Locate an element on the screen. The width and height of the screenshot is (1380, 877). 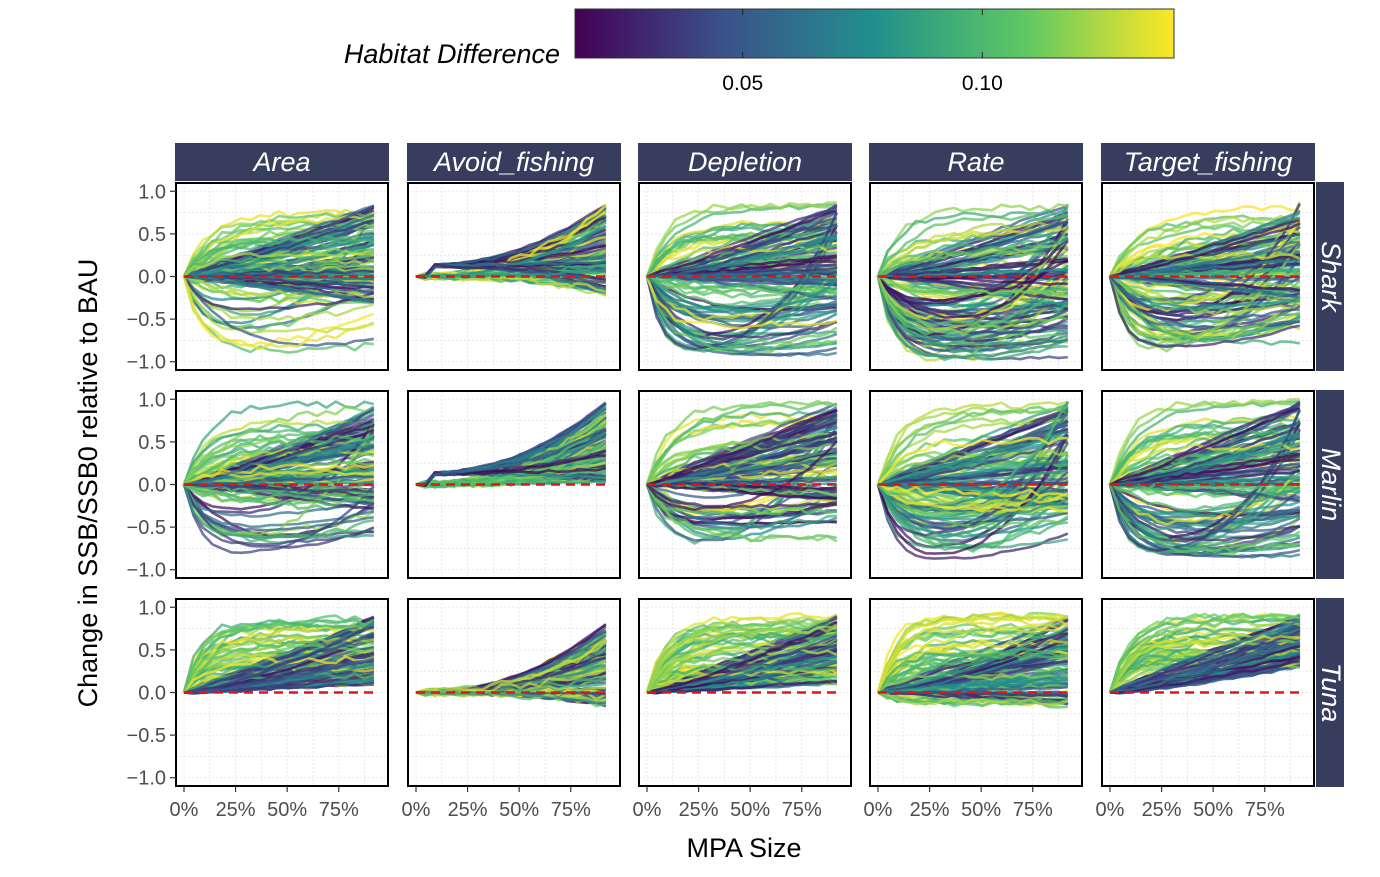
y-axis-title: Change in SSB/SSB0 relative to BAU is located at coordinates (88, 483).